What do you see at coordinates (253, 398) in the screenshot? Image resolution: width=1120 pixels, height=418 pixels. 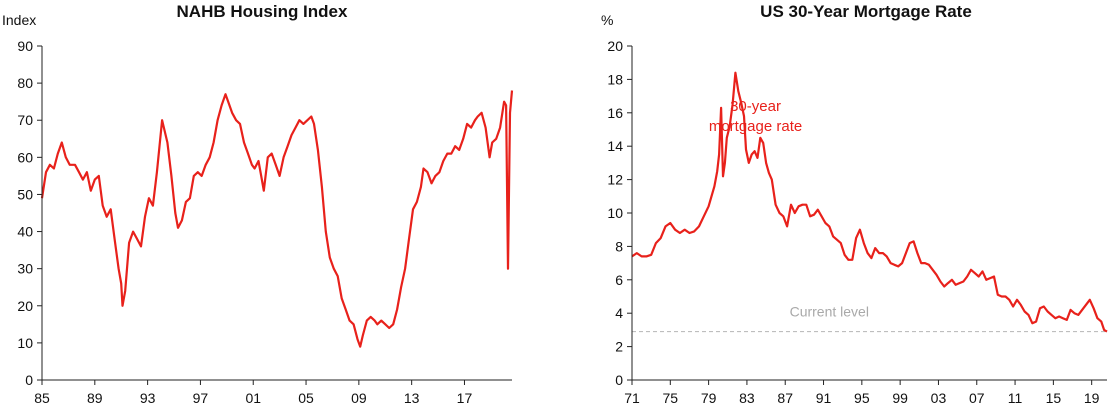 I see `x-tick-label: 01` at bounding box center [253, 398].